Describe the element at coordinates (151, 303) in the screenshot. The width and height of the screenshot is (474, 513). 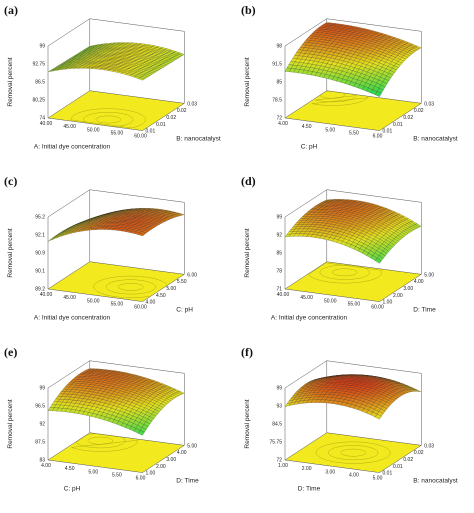
I see `y-tick-label: 4.00` at that location.